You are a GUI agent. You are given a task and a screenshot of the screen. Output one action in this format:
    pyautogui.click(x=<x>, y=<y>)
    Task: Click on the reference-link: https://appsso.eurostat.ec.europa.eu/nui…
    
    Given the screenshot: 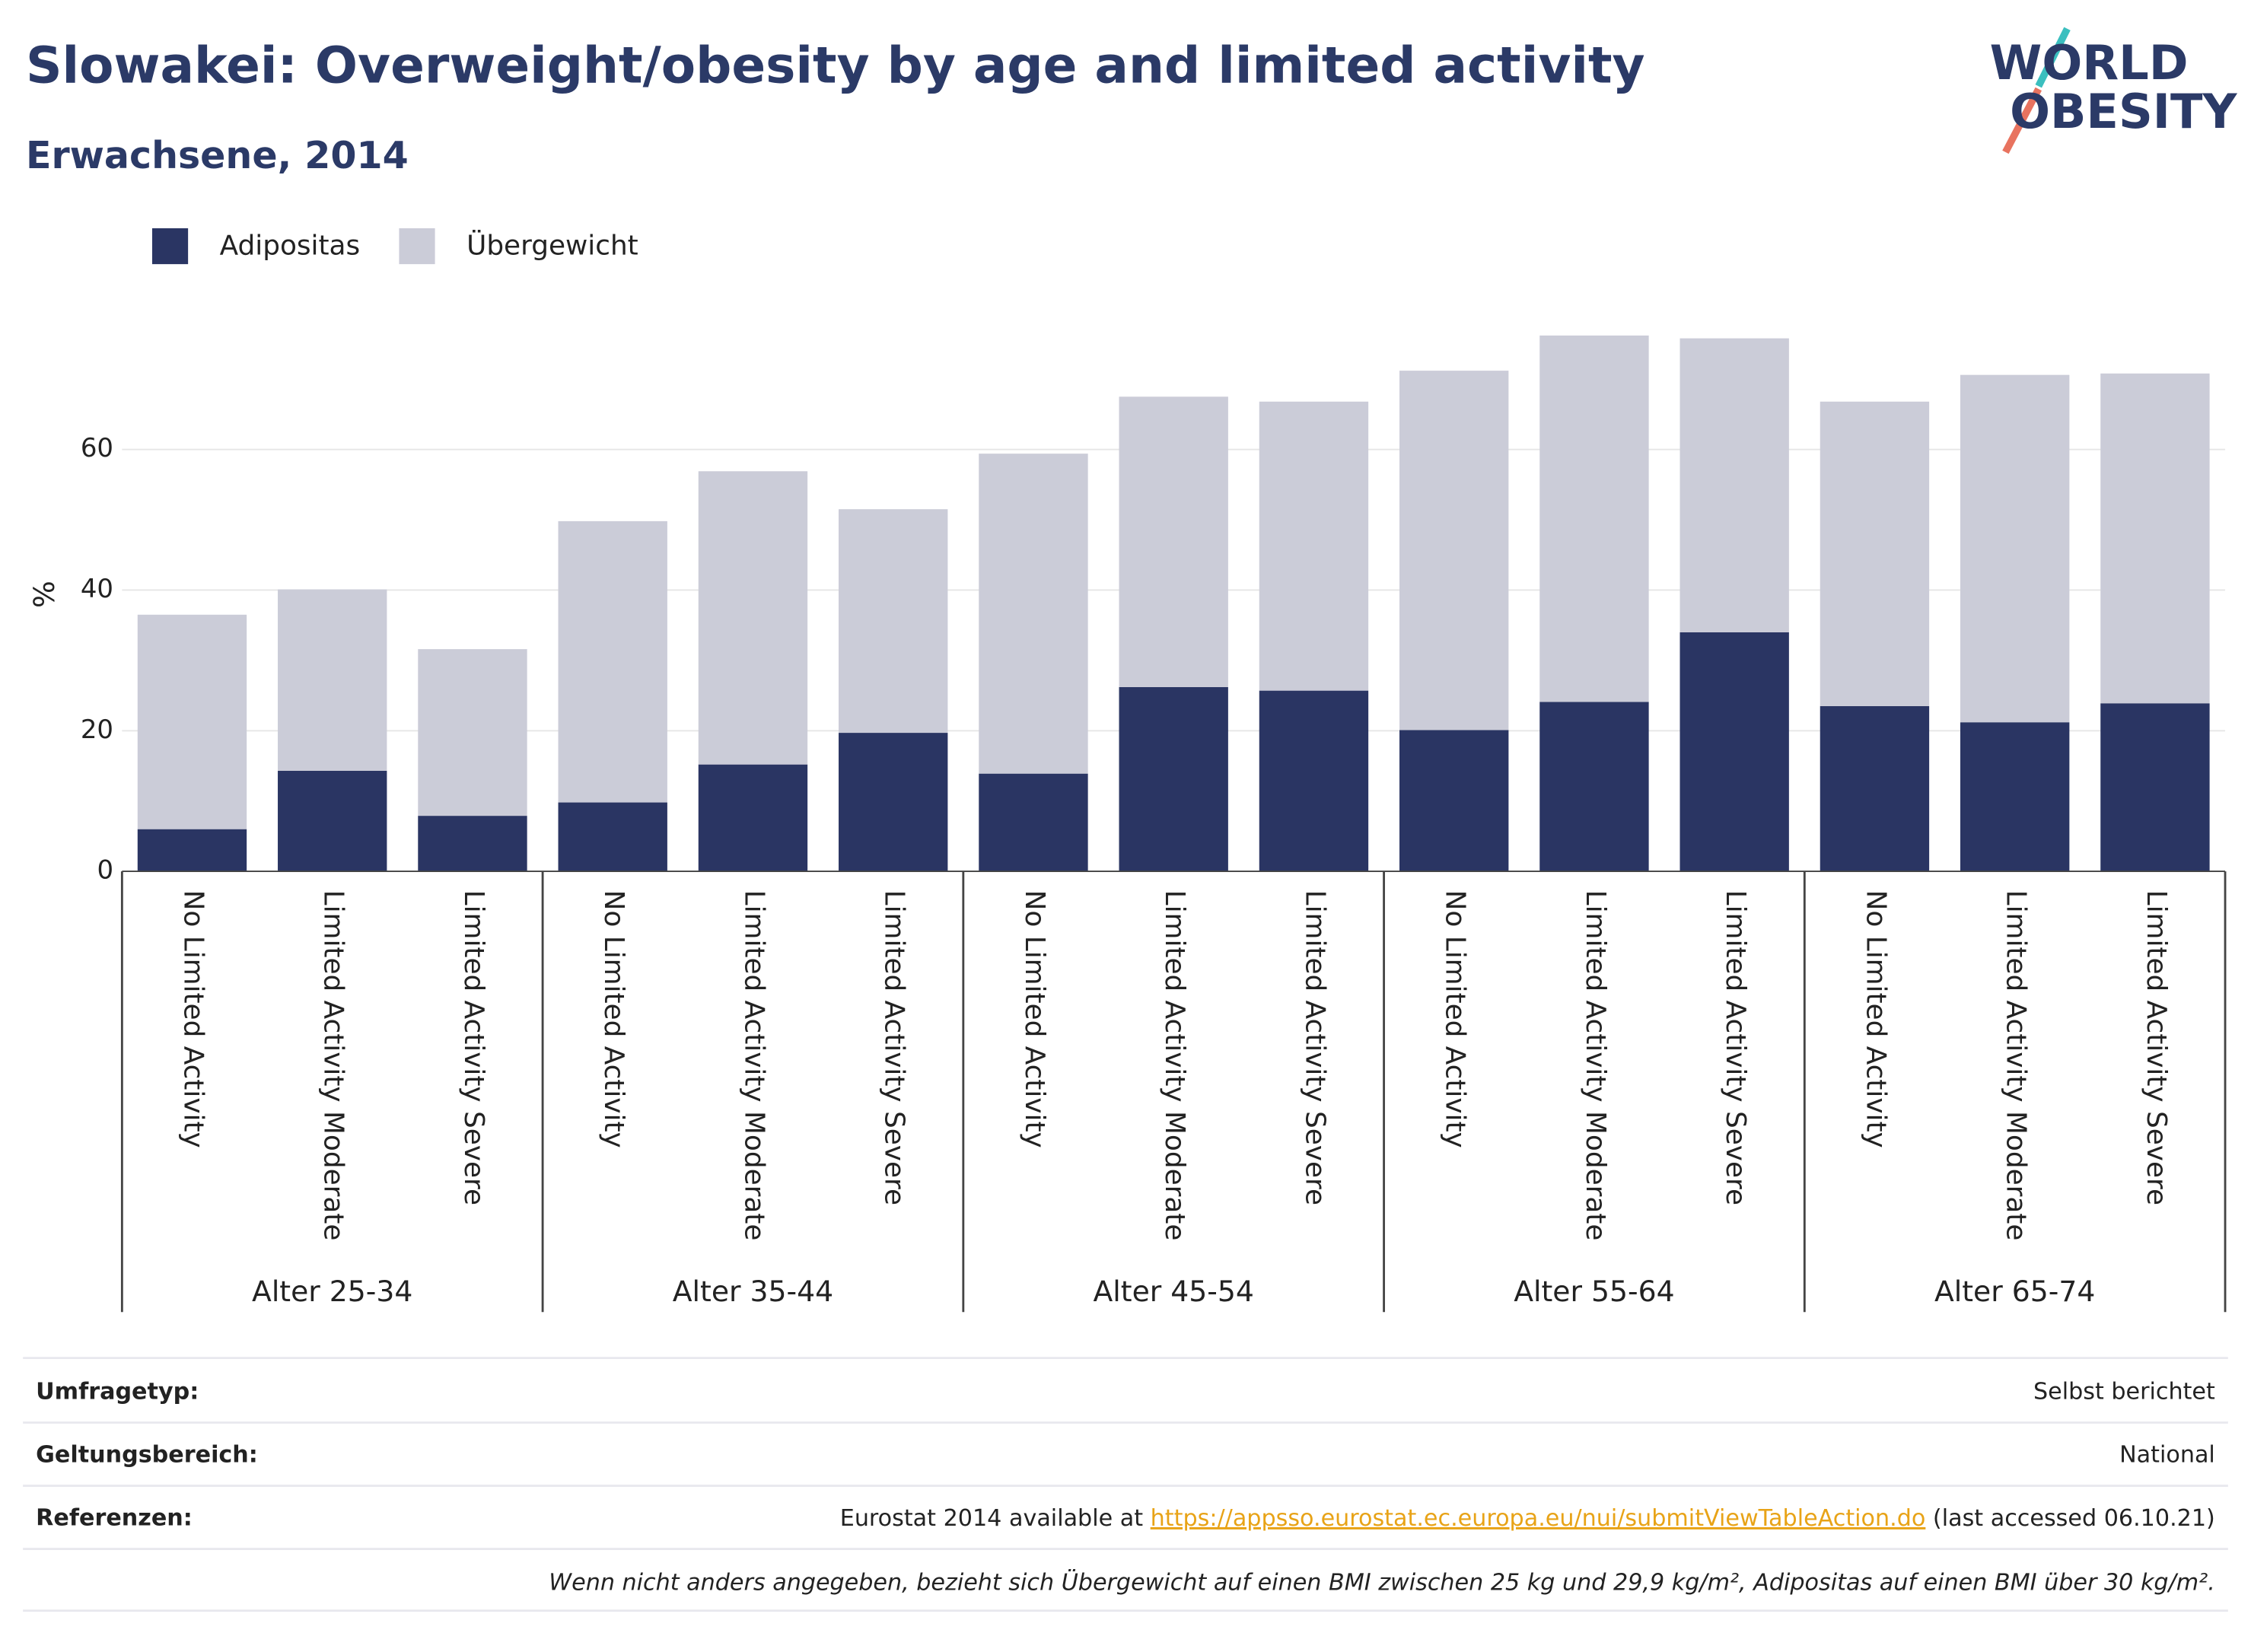 What is the action you would take?
    pyautogui.click(x=1538, y=1517)
    